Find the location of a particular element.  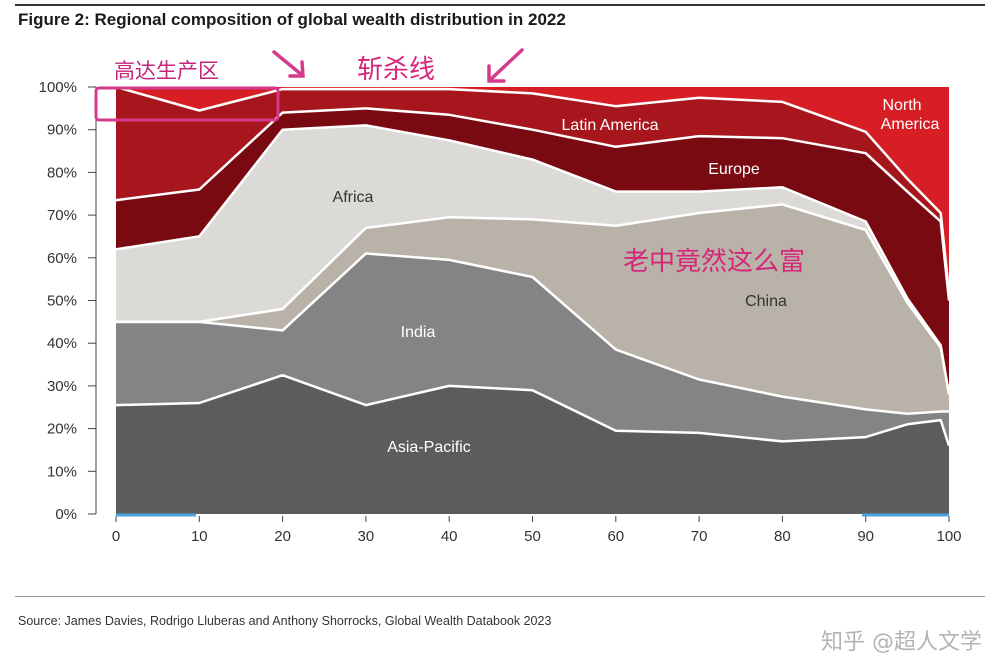

x-tick-label: 90 is located at coordinates (865, 536).